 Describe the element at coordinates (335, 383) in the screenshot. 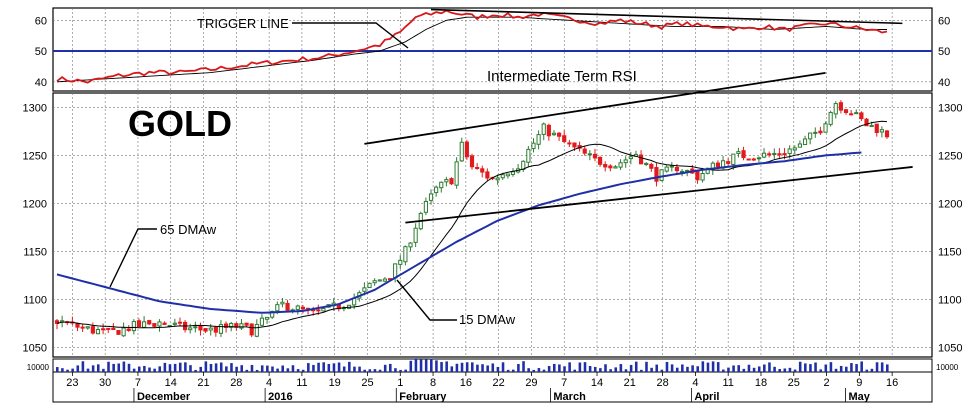

I see `day-label: 19` at that location.